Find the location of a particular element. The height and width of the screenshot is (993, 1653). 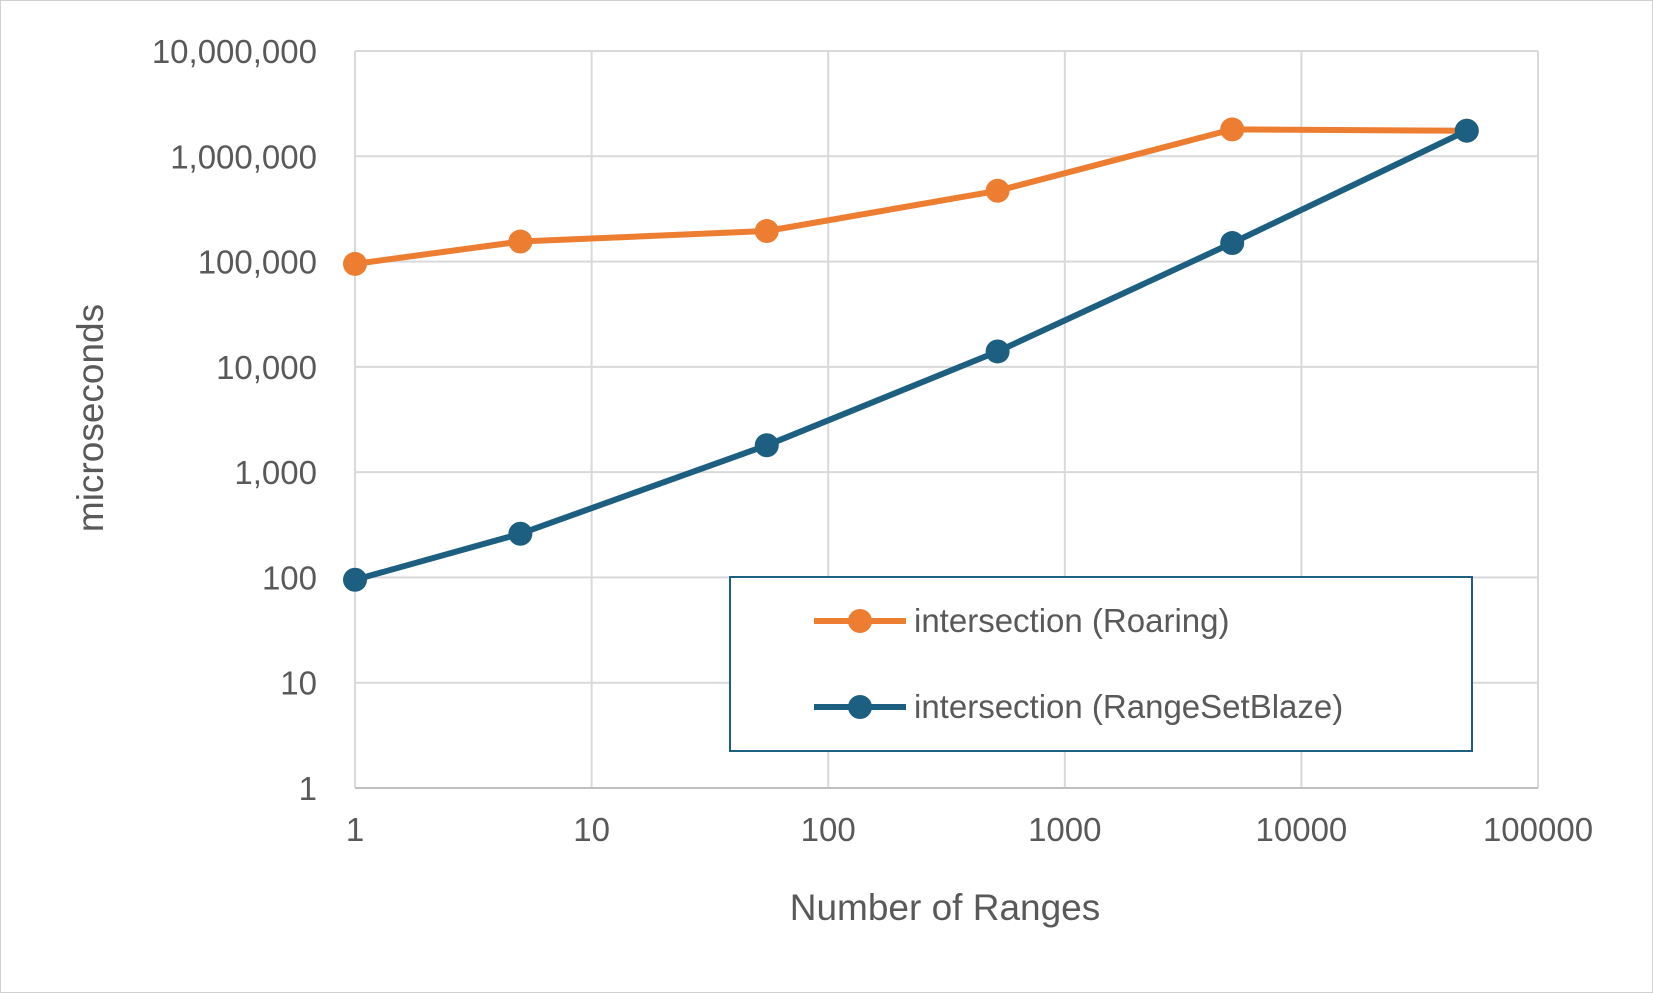

y-tick-label: 100 is located at coordinates (289, 577).